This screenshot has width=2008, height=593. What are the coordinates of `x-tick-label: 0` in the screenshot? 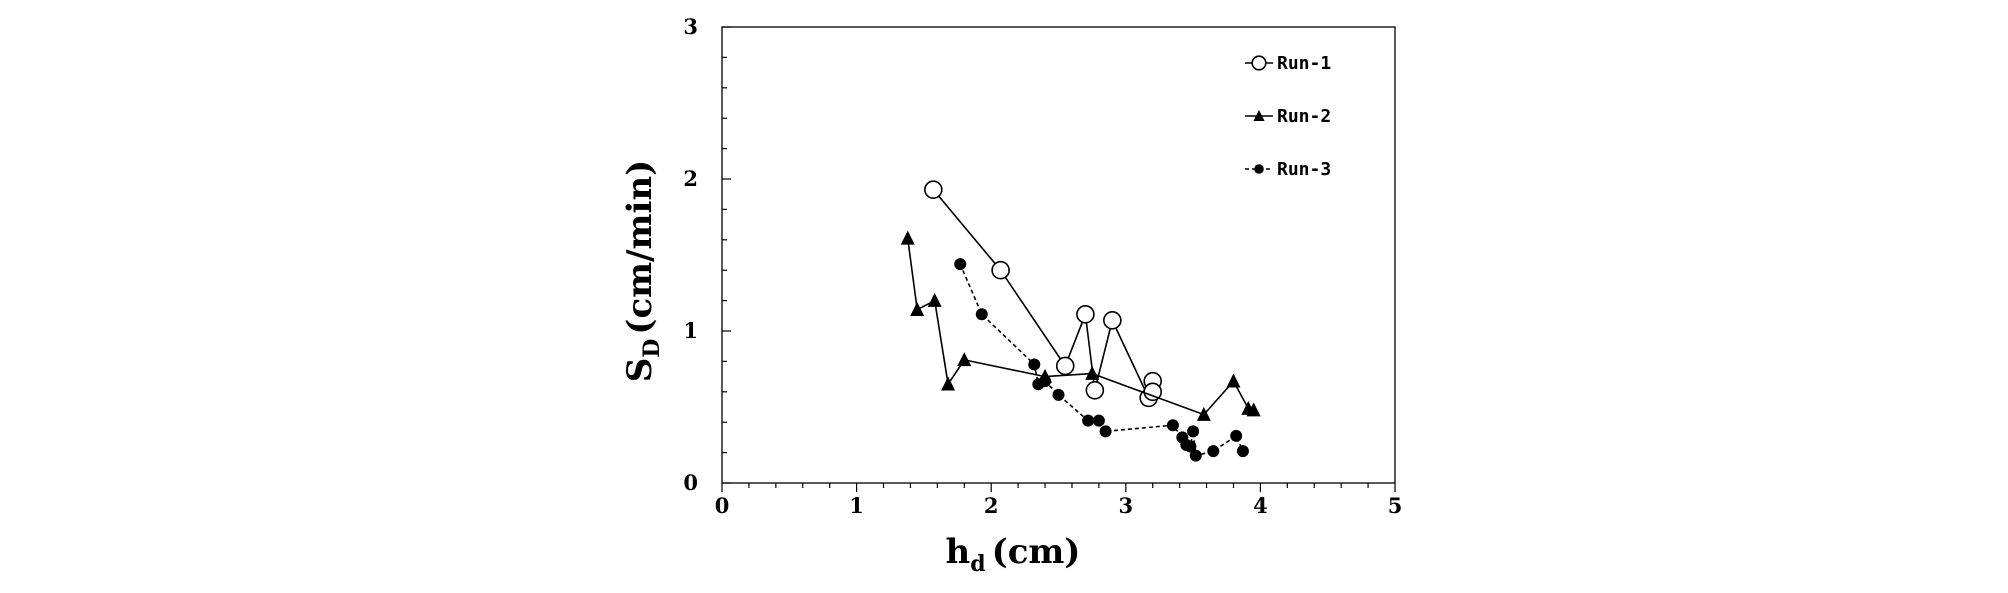 It's located at (722, 505).